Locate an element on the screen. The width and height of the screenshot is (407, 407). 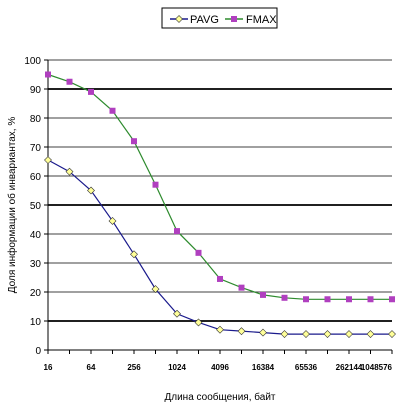
y-tick-label-10: 10 is located at coordinates (36, 322).